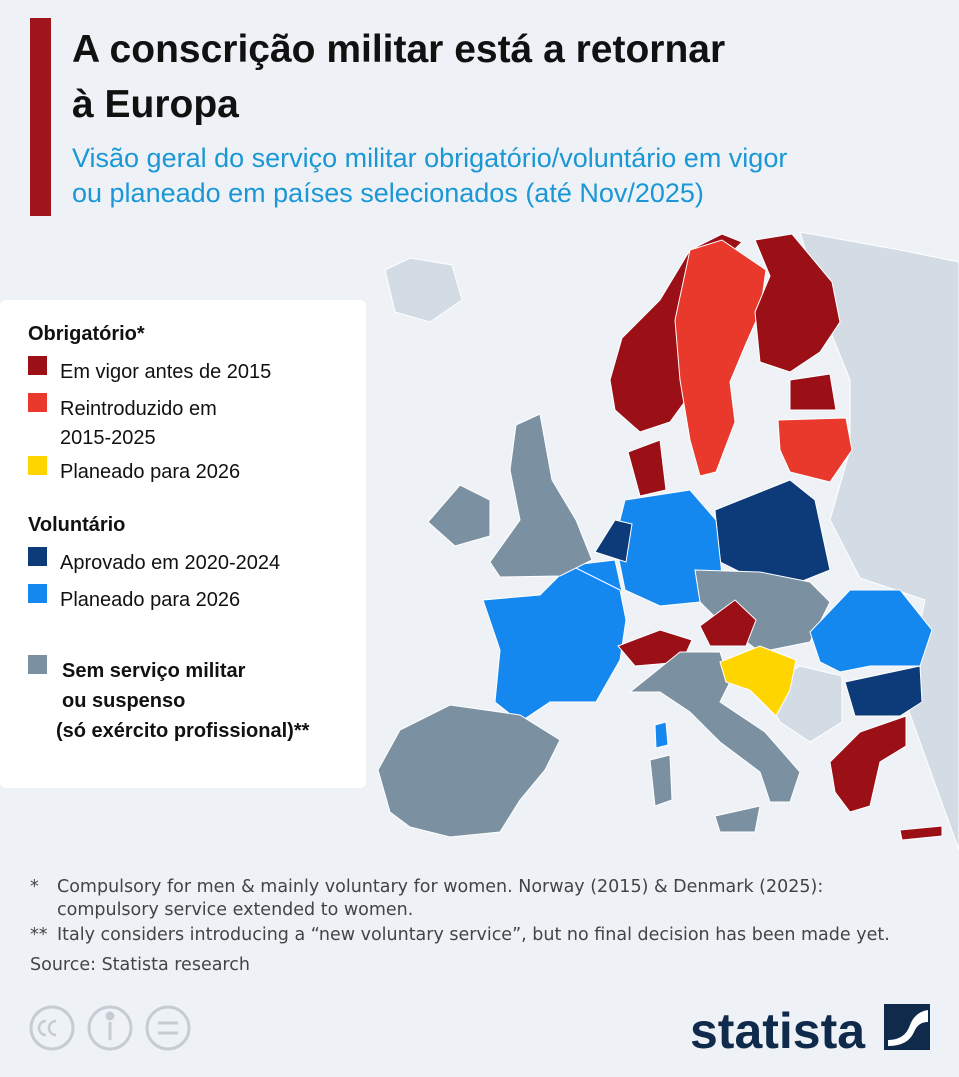 This screenshot has height=1077, width=959. I want to click on legend-heading: Voluntário, so click(76, 525).